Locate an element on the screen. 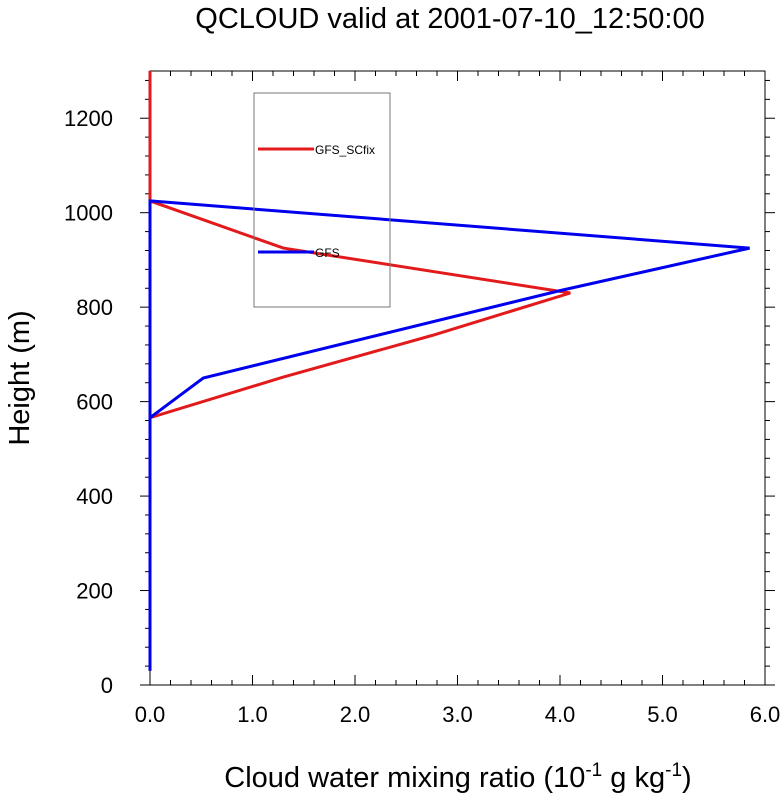  legend-box is located at coordinates (322, 200).